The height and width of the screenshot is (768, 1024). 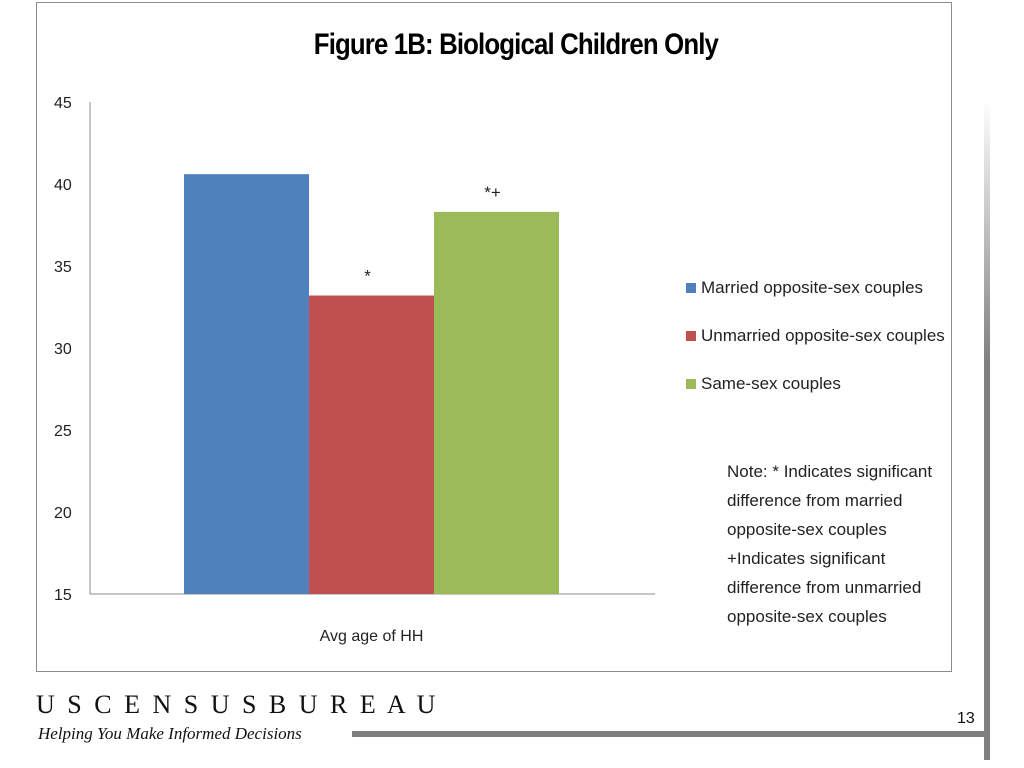 What do you see at coordinates (823, 335) in the screenshot?
I see `legend-label: Unmarried opposite-sex couples` at bounding box center [823, 335].